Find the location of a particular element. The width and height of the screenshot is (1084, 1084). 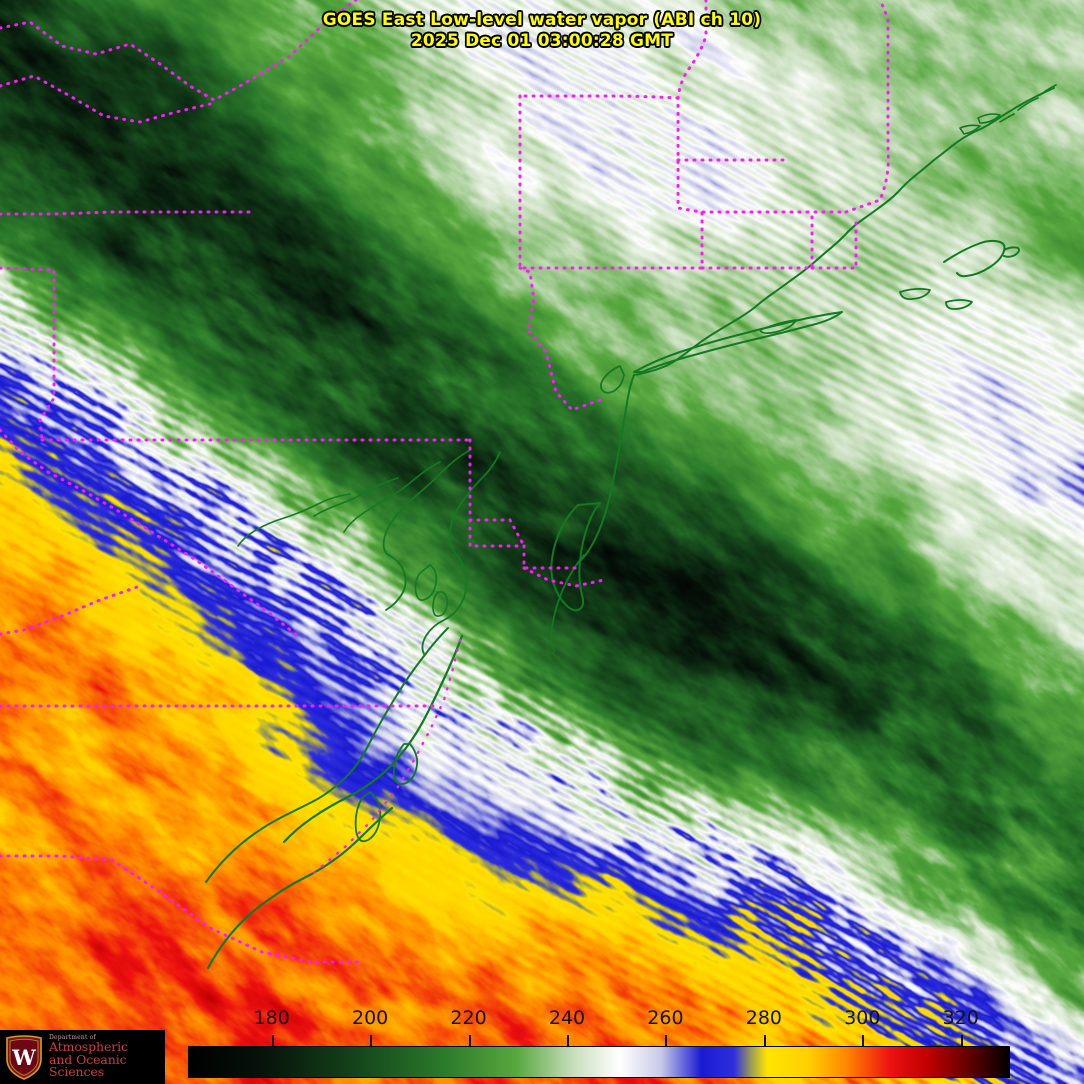

colorbar-tick-label: 280 is located at coordinates (764, 1018).